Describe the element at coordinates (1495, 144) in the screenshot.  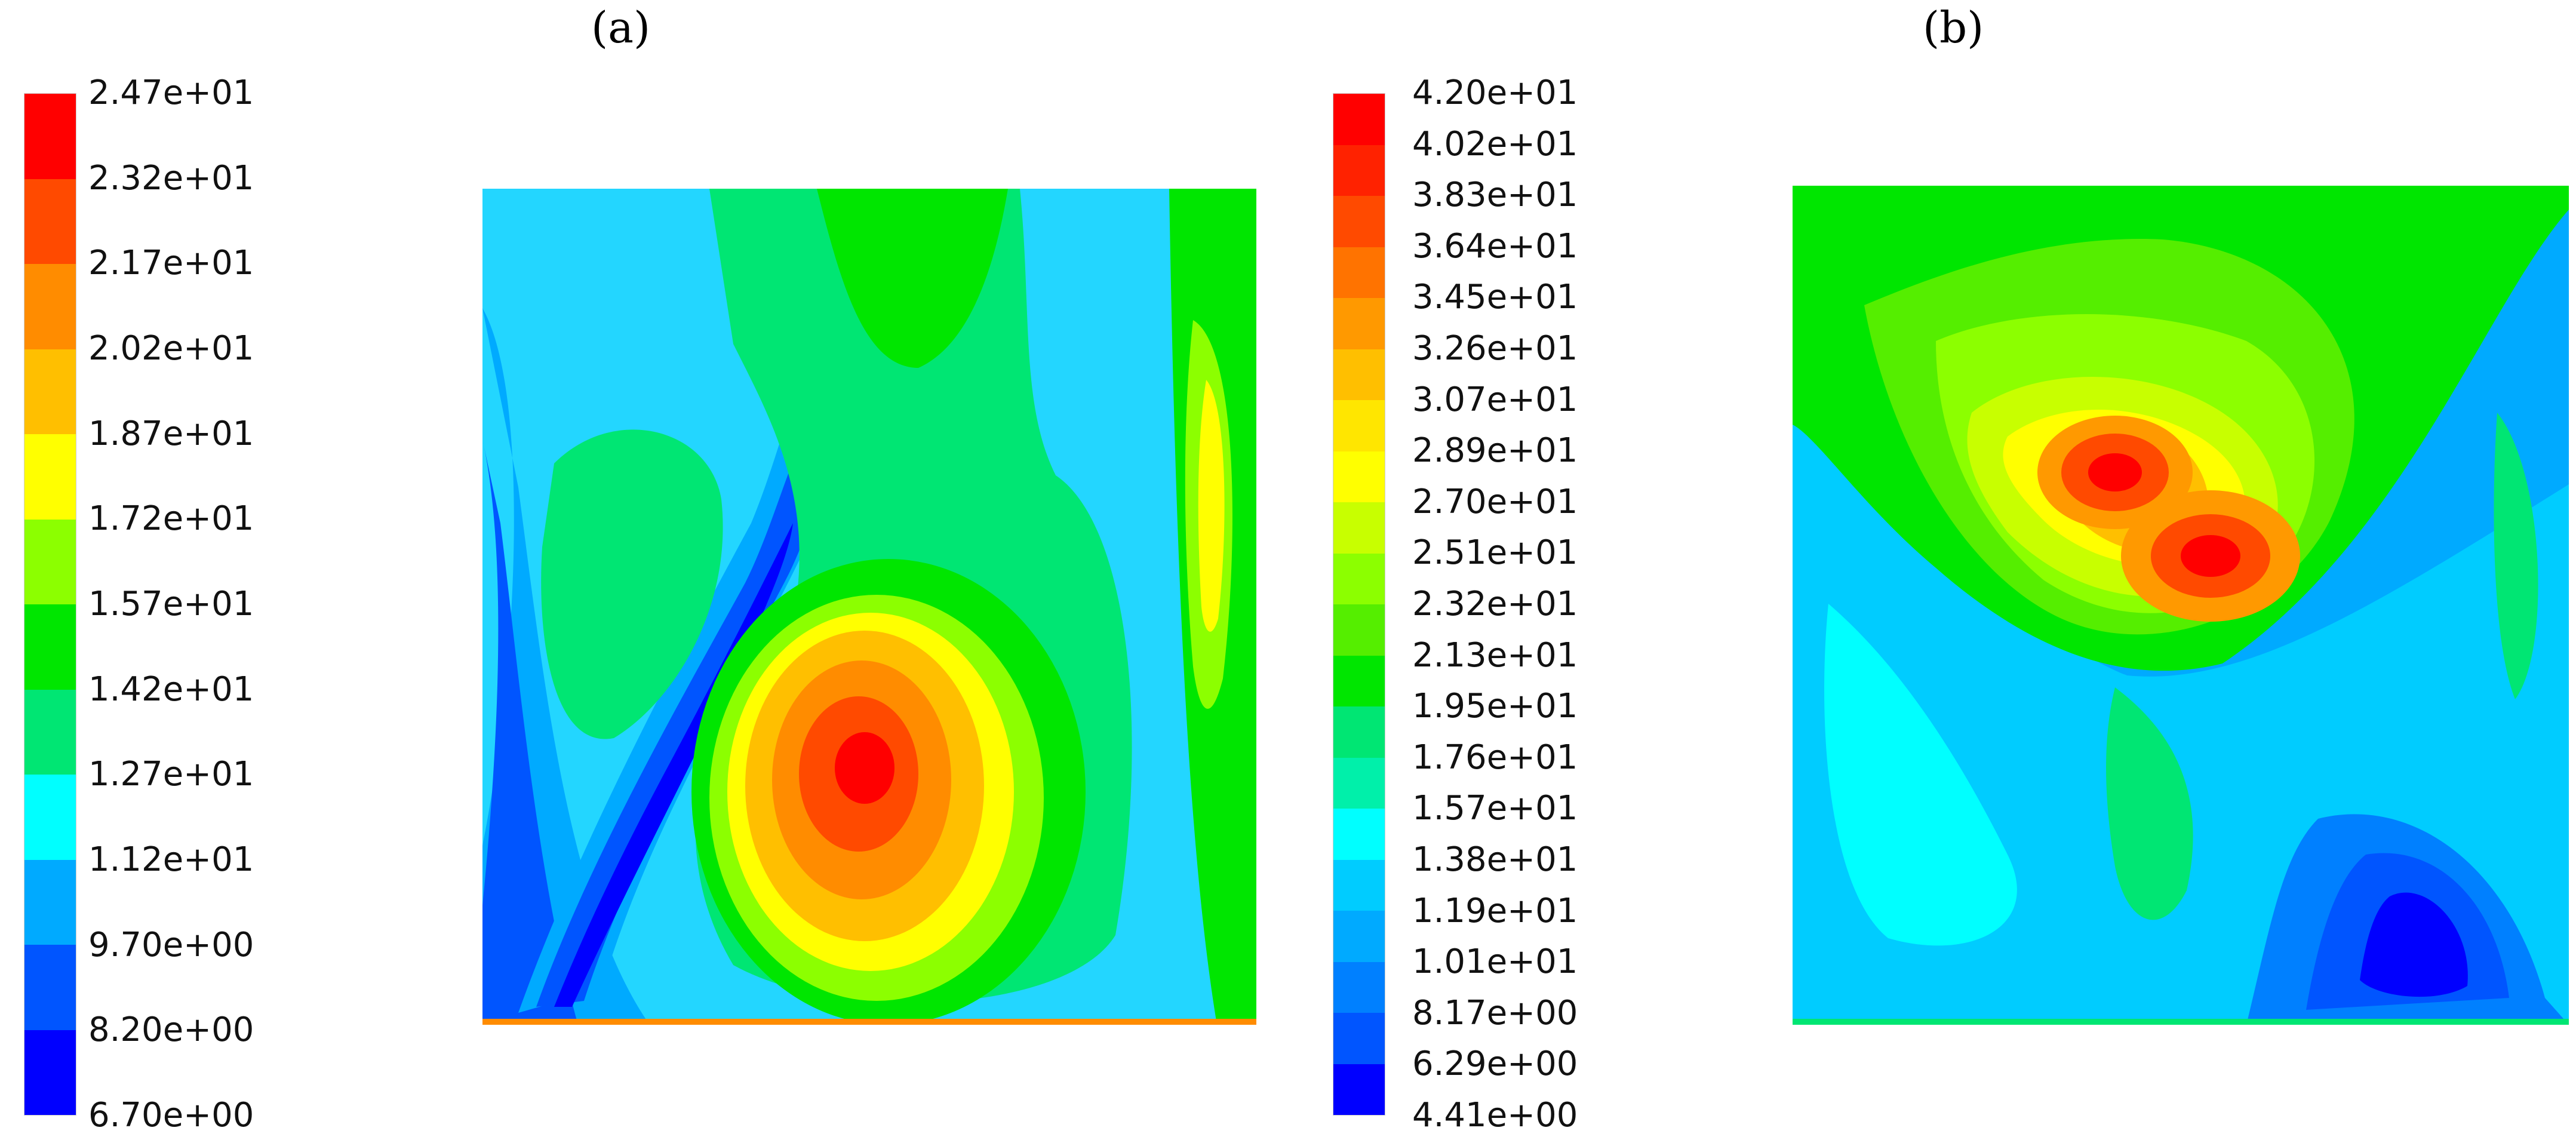
I see `colorbar-tick-label: 4.02e+01` at that location.